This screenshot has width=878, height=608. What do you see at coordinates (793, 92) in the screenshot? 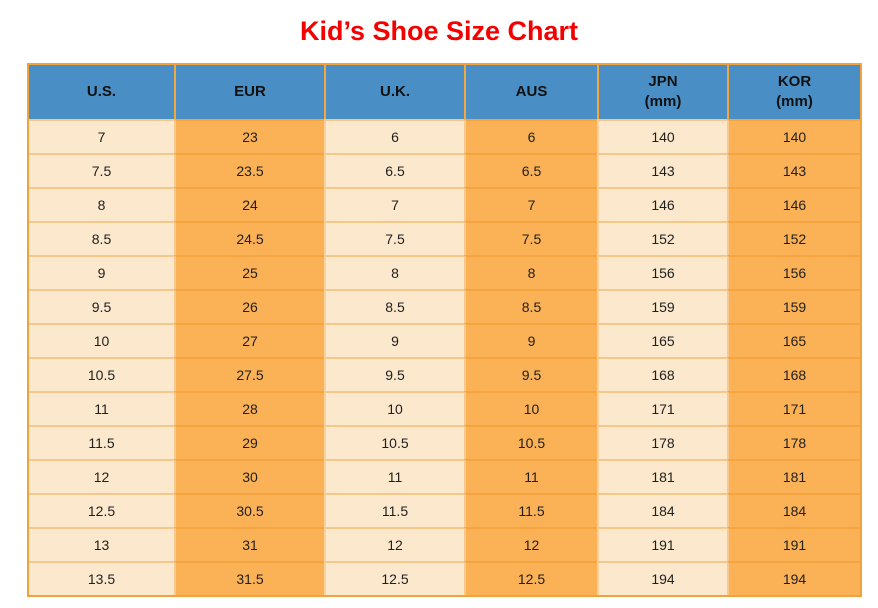
I see `column-header-kor: KOR (mm)` at bounding box center [793, 92].